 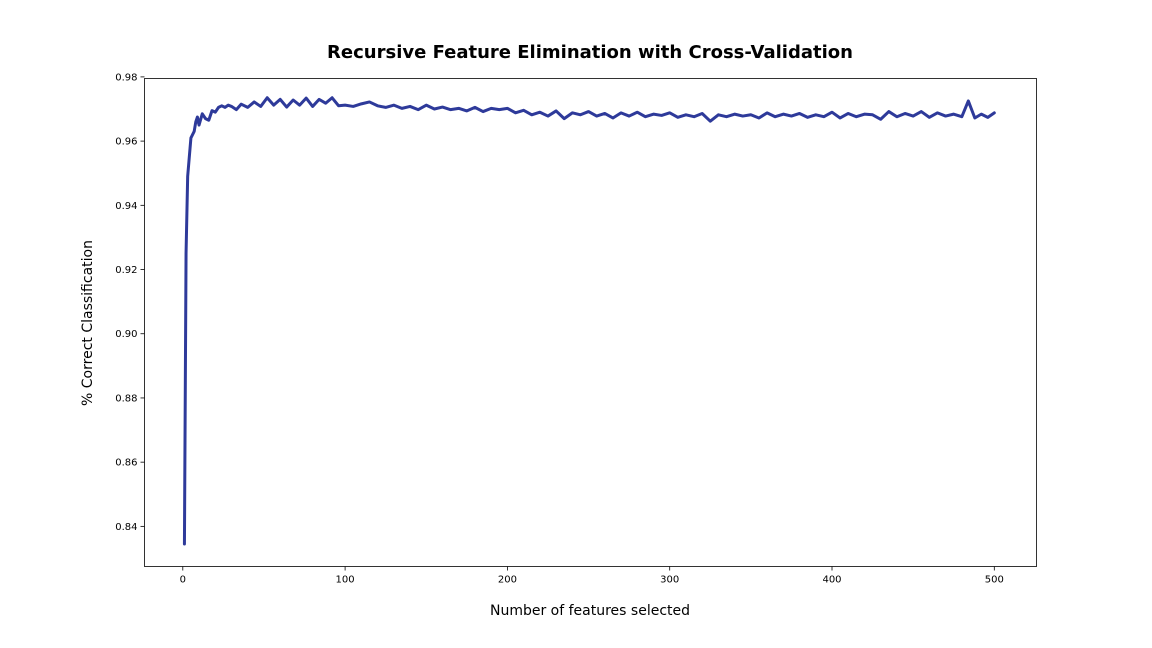 What do you see at coordinates (126, 334) in the screenshot?
I see `y-tick-label: 0.90` at bounding box center [126, 334].